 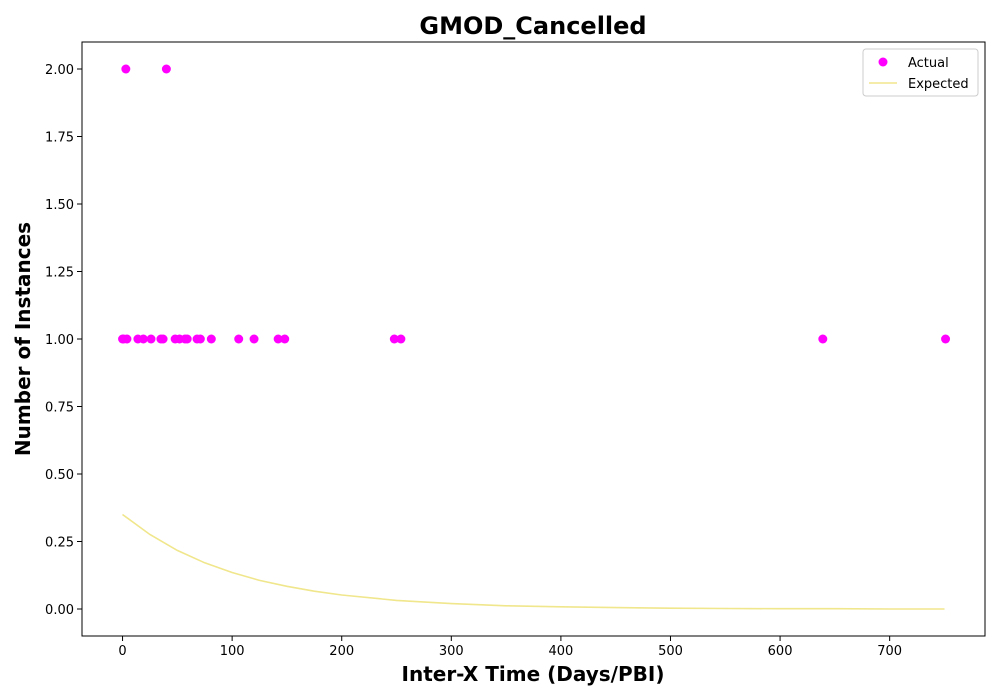 What do you see at coordinates (889, 651) in the screenshot?
I see `x-tick-label: 700` at bounding box center [889, 651].